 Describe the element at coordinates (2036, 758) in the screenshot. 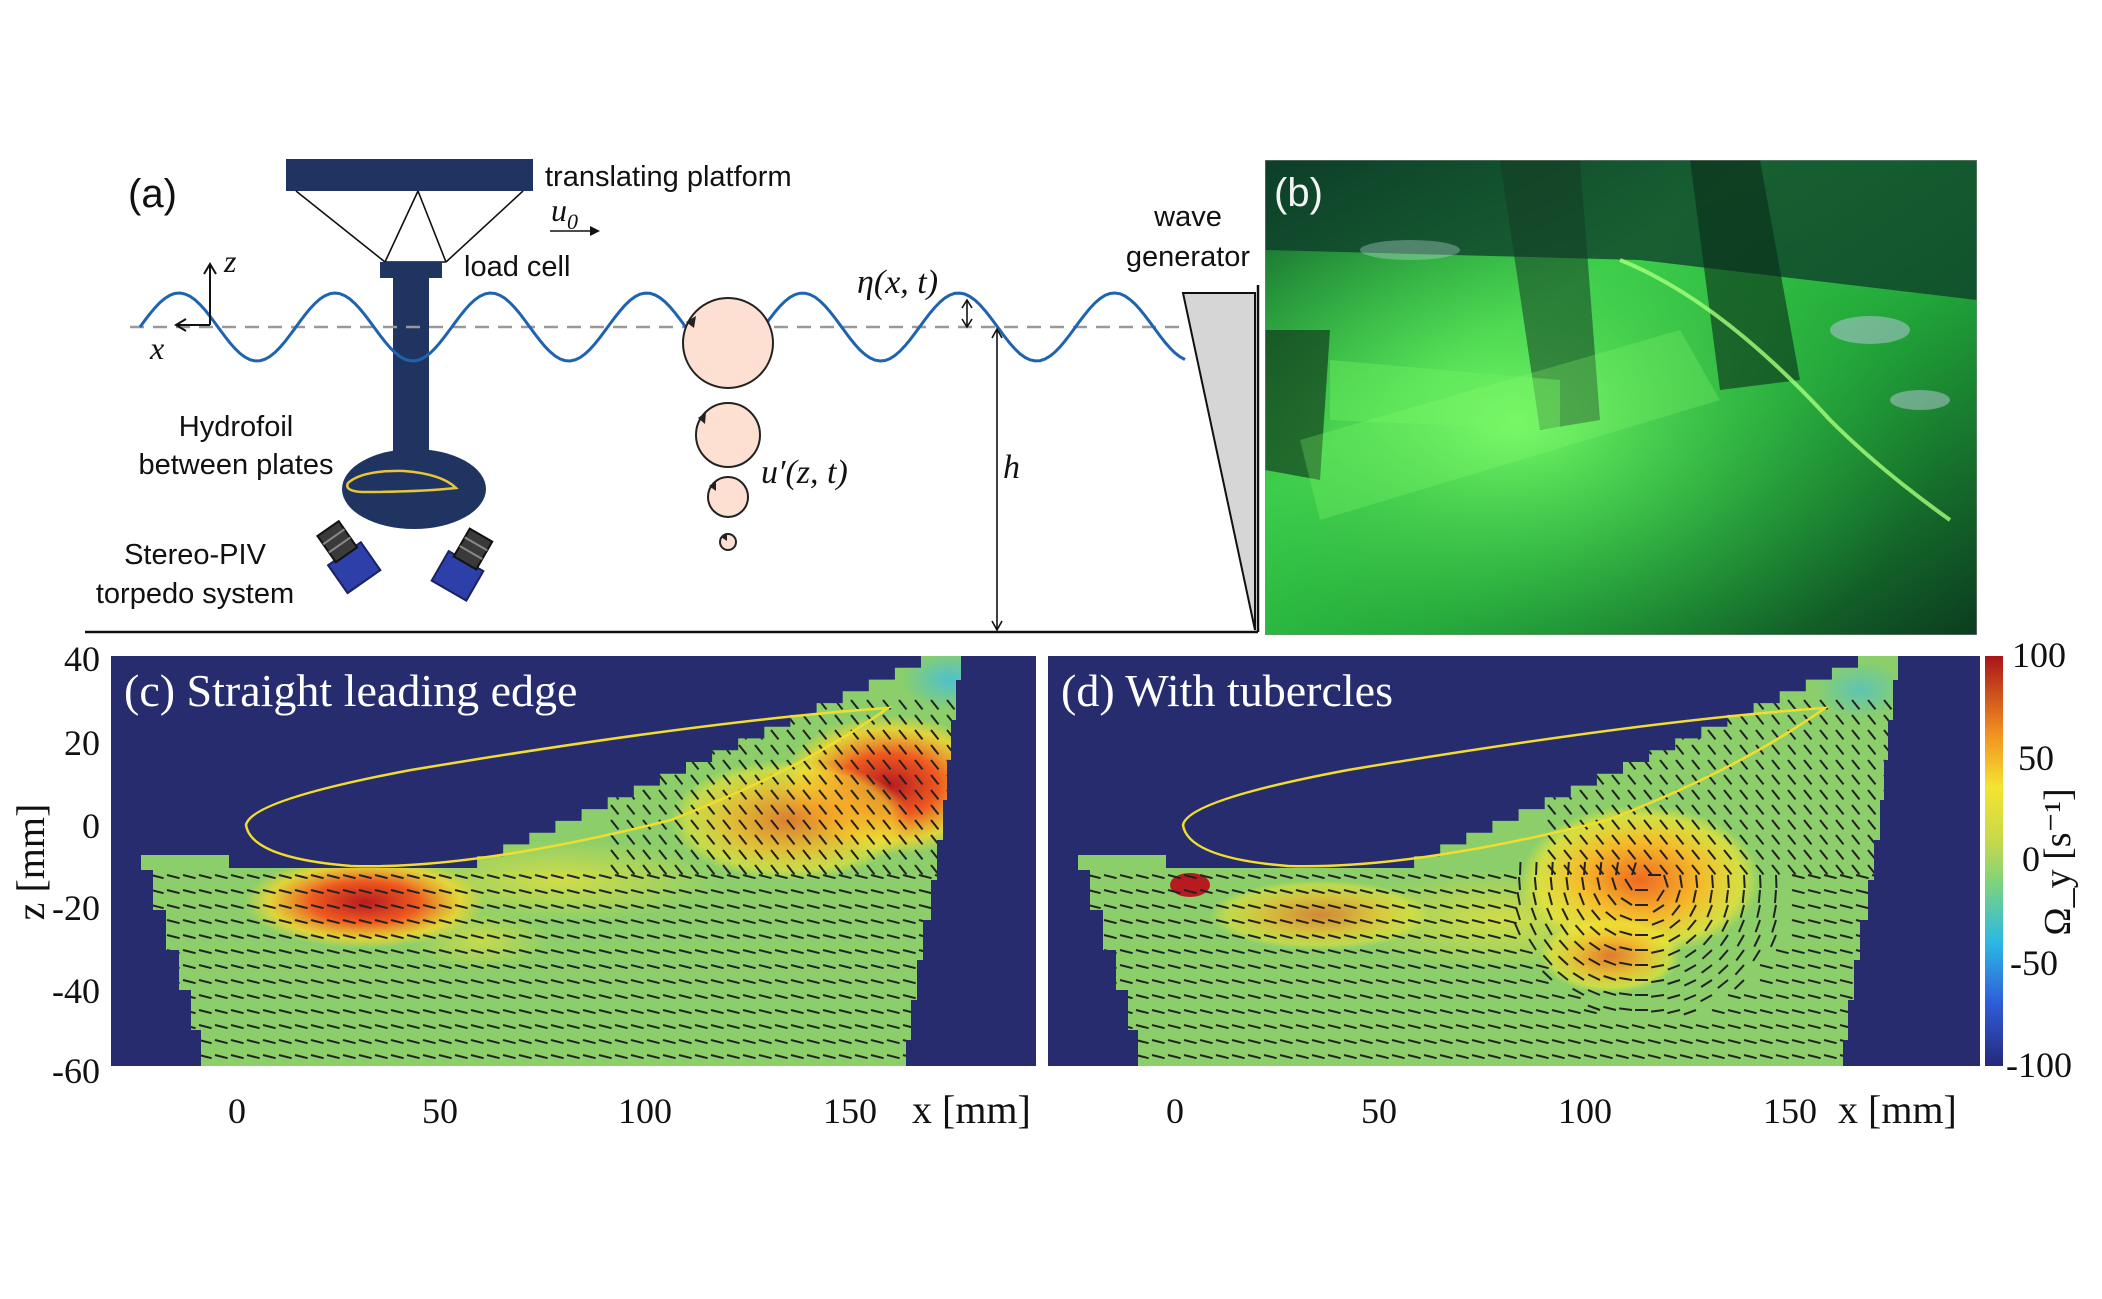

I see `colorbar-tick: 50` at that location.